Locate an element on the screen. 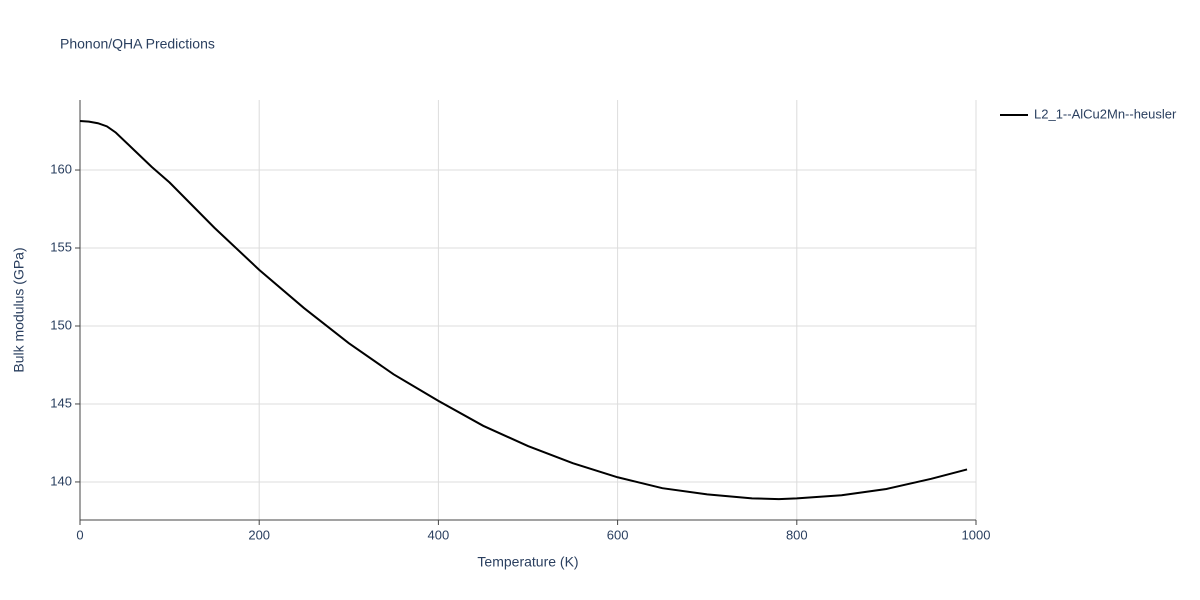 The width and height of the screenshot is (1200, 600). x-tick-label: 200 is located at coordinates (259, 534).